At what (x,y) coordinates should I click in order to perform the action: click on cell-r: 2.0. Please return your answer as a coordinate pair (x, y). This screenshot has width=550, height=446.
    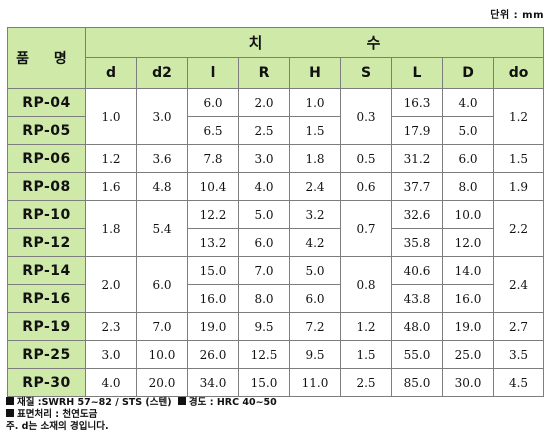
    Looking at the image, I should click on (264, 102).